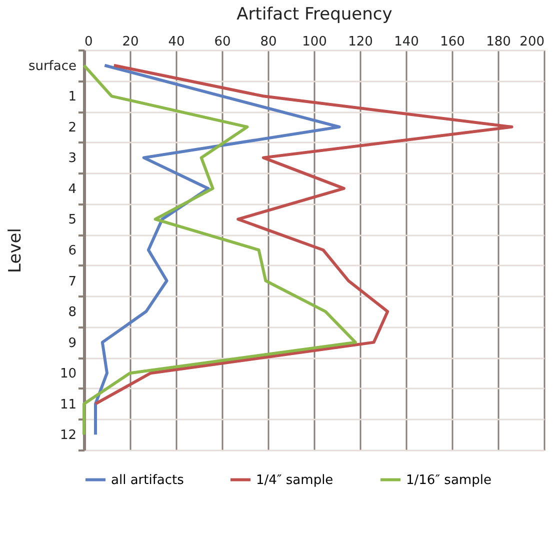  I want to click on y-axis-title: Level, so click(15, 250).